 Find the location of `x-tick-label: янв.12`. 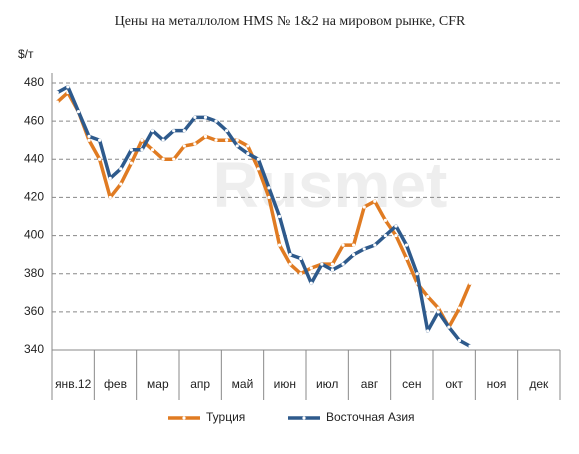

x-tick-label: янв.12 is located at coordinates (73, 384).